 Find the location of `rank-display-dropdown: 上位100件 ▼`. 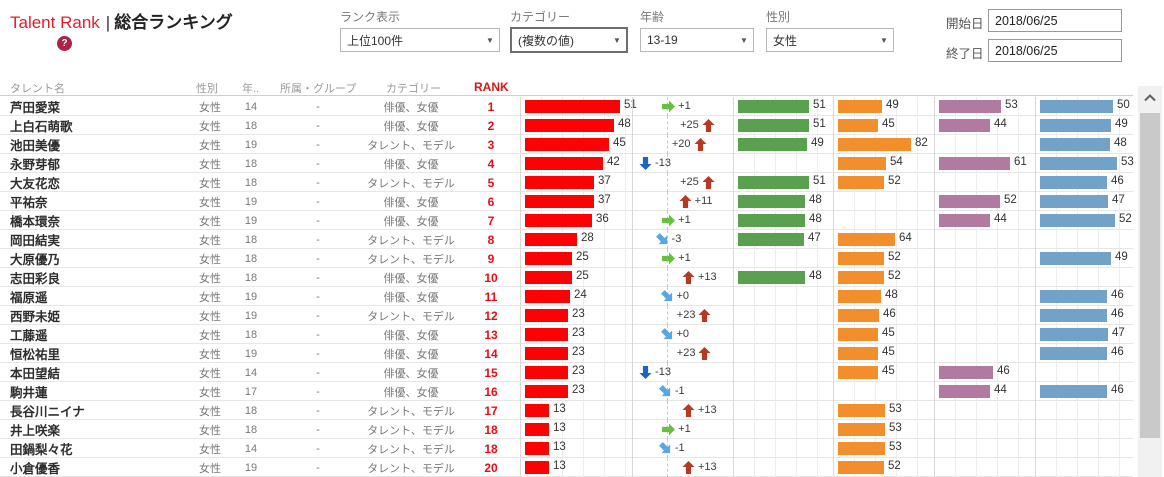

rank-display-dropdown: 上位100件 ▼ is located at coordinates (420, 40).